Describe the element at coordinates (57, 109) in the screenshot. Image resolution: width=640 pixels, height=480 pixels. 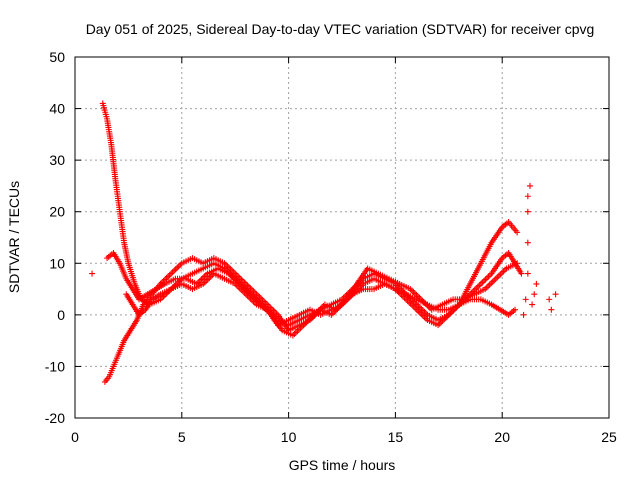
I see `y-tick-label: 40` at that location.